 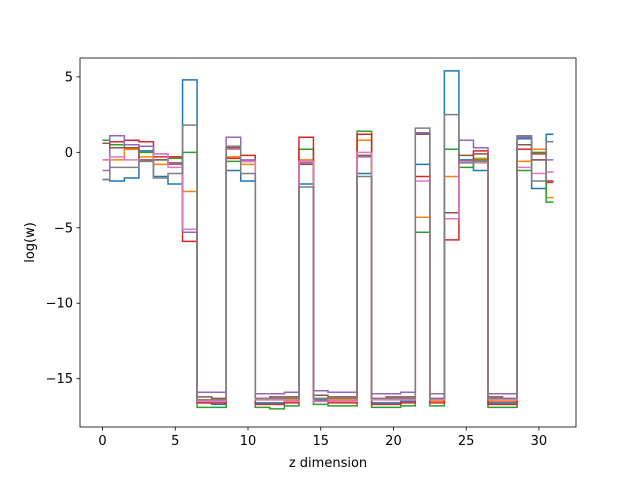 I want to click on x-tick-label: 25, so click(x=466, y=441).